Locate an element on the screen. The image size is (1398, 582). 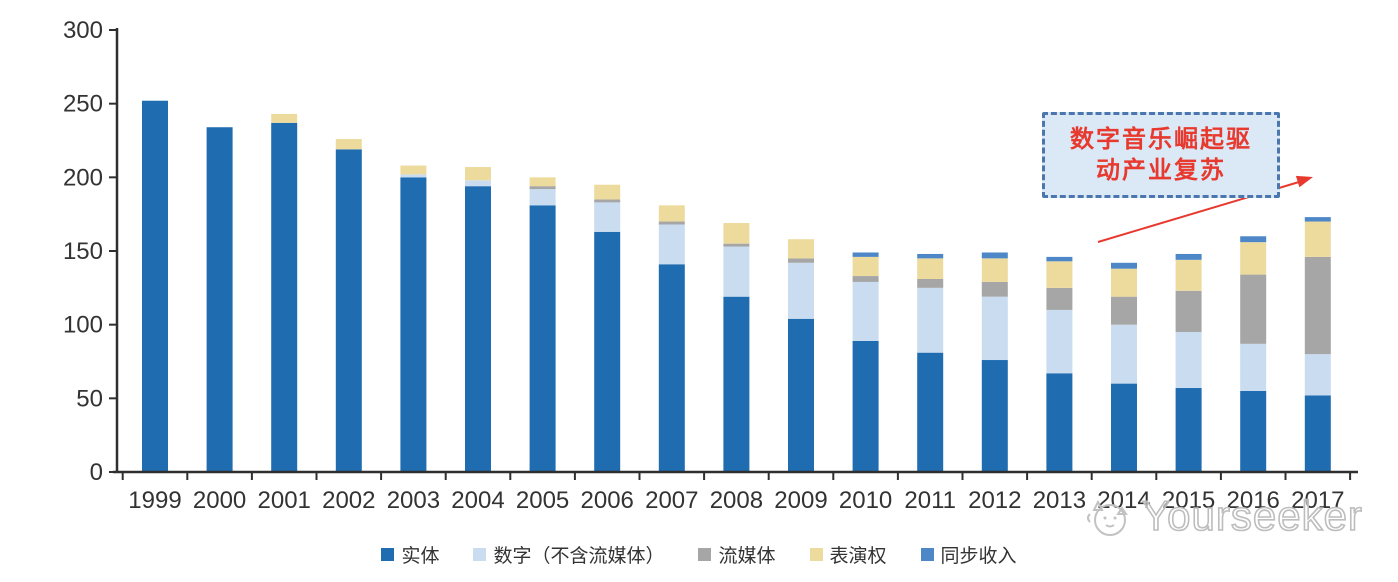
legend-label: 数字（不含流媒体） is located at coordinates (579, 556).